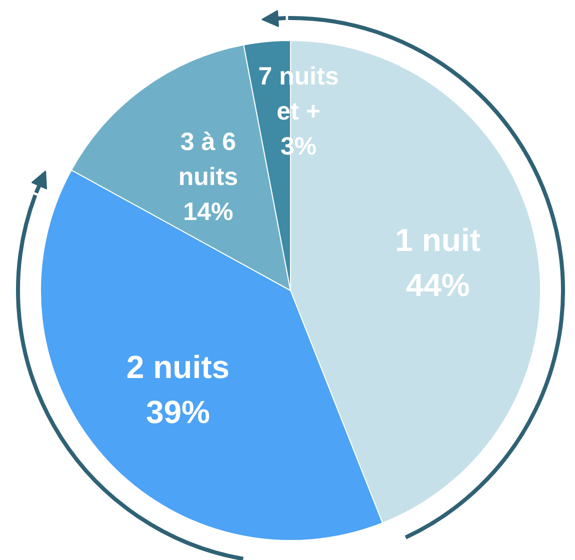 This screenshot has width=575, height=560. What do you see at coordinates (438, 240) in the screenshot?
I see `slice-label: 1 nuit` at bounding box center [438, 240].